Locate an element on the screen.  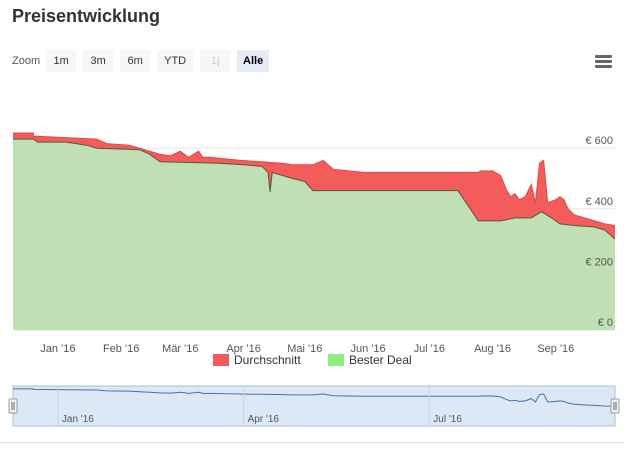
zoom-buttons: 1m 3m 6m YTD 1j Alle is located at coordinates (161, 61).